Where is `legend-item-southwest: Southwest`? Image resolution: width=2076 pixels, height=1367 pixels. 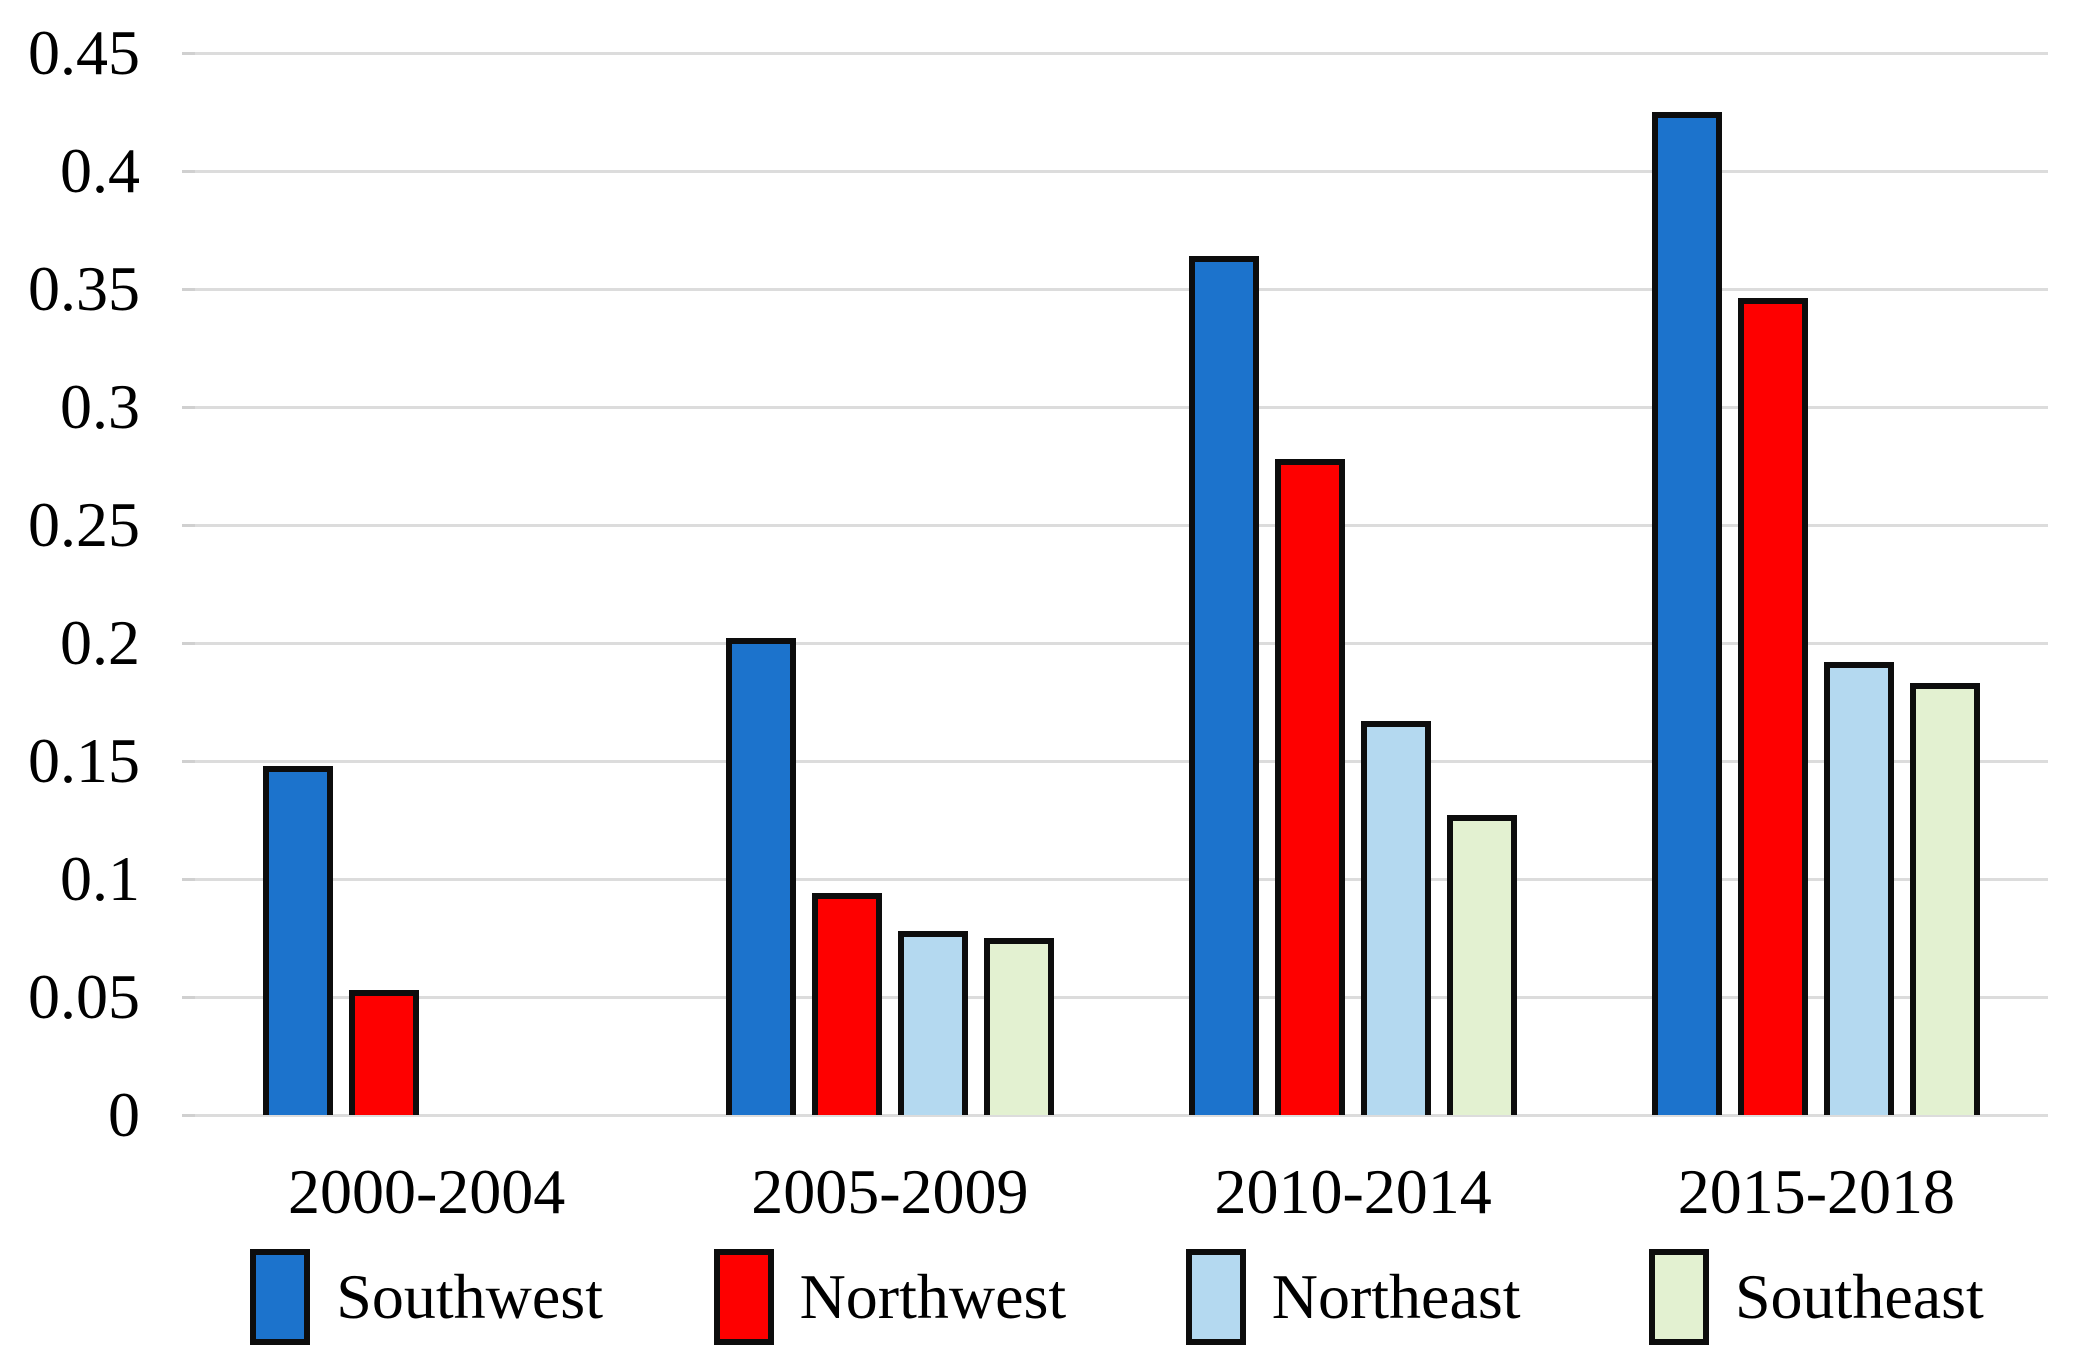
legend-item-southwest: Southwest is located at coordinates (426, 1297).